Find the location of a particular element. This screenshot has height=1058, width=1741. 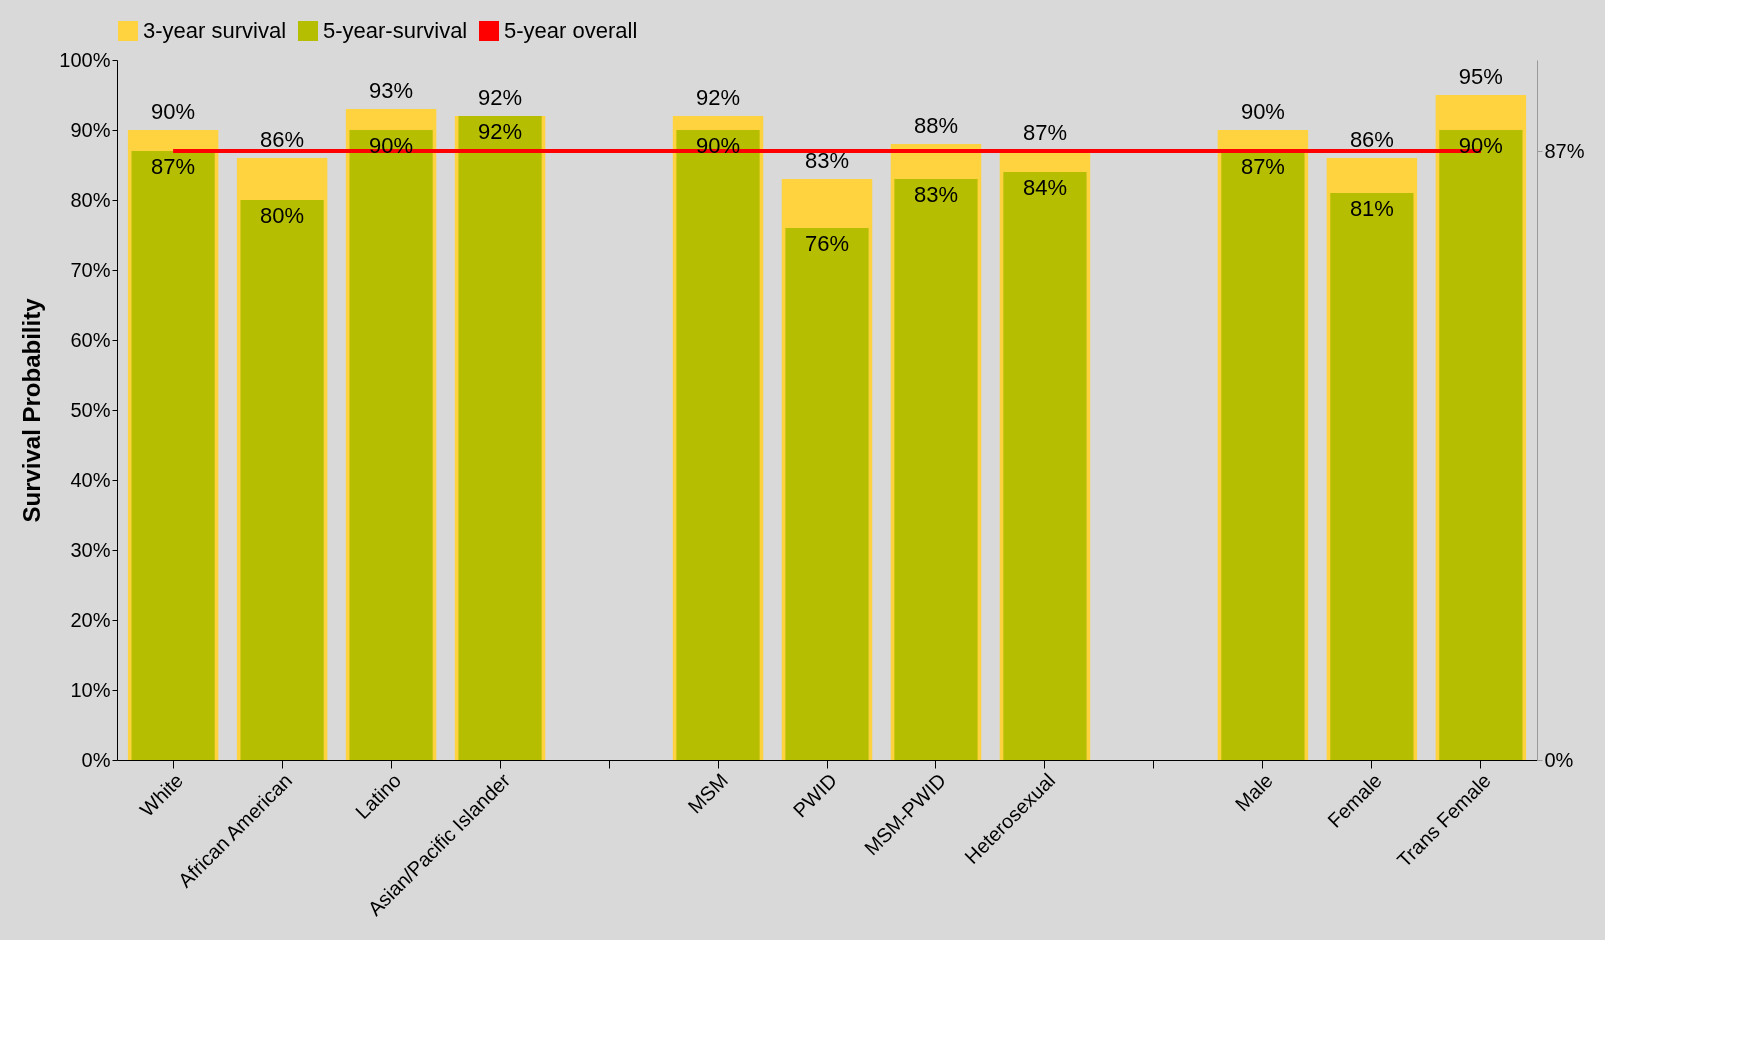

y-axis-title: Survival Probability is located at coordinates (32, 410).